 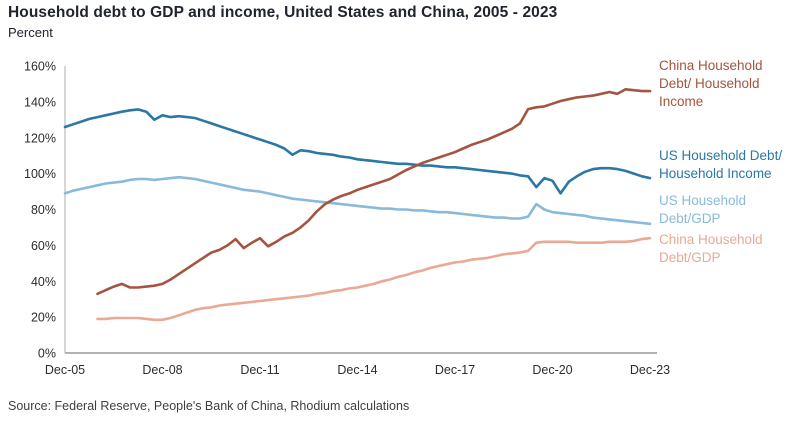 What do you see at coordinates (374, 279) in the screenshot?
I see `series-line-china-debt-gdp` at bounding box center [374, 279].